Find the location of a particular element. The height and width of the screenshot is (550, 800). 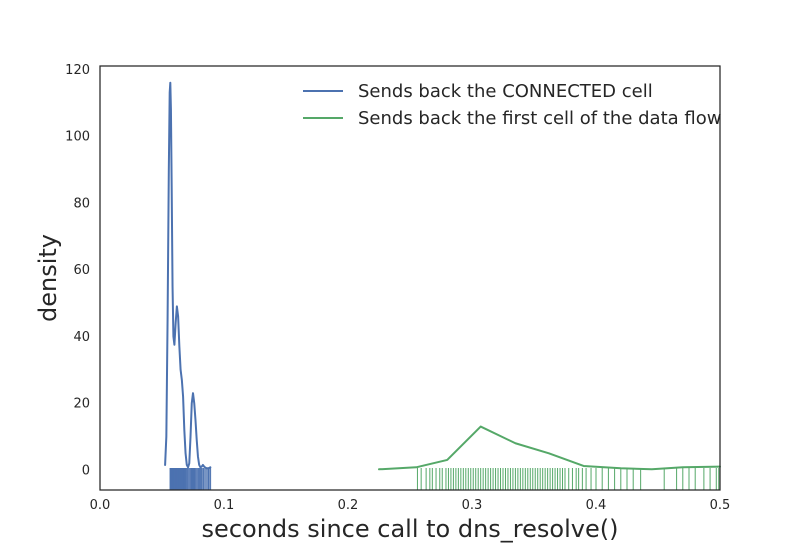

x-tick-labels: 0.0 0.1 0.2 0.3 0.4 0.5 is located at coordinates (410, 505).